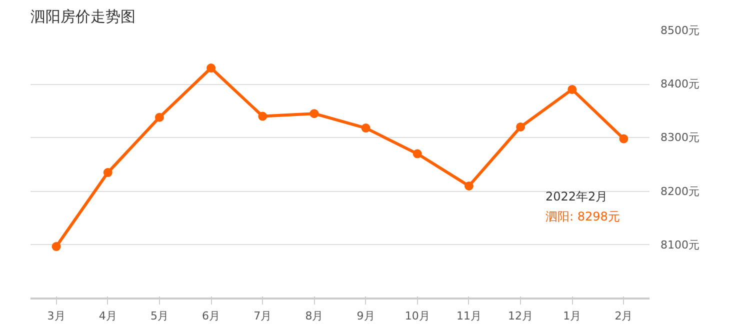 The width and height of the screenshot is (744, 328). What do you see at coordinates (159, 316) in the screenshot?
I see `x-tick-label: 5月` at bounding box center [159, 316].